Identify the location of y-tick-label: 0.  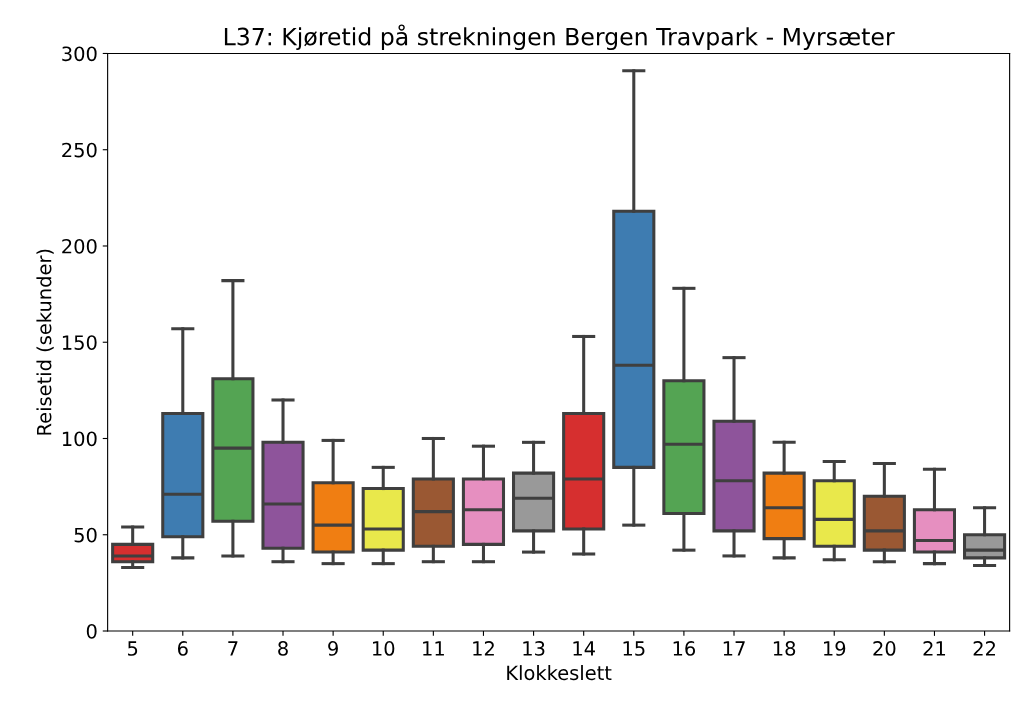
(91, 631).